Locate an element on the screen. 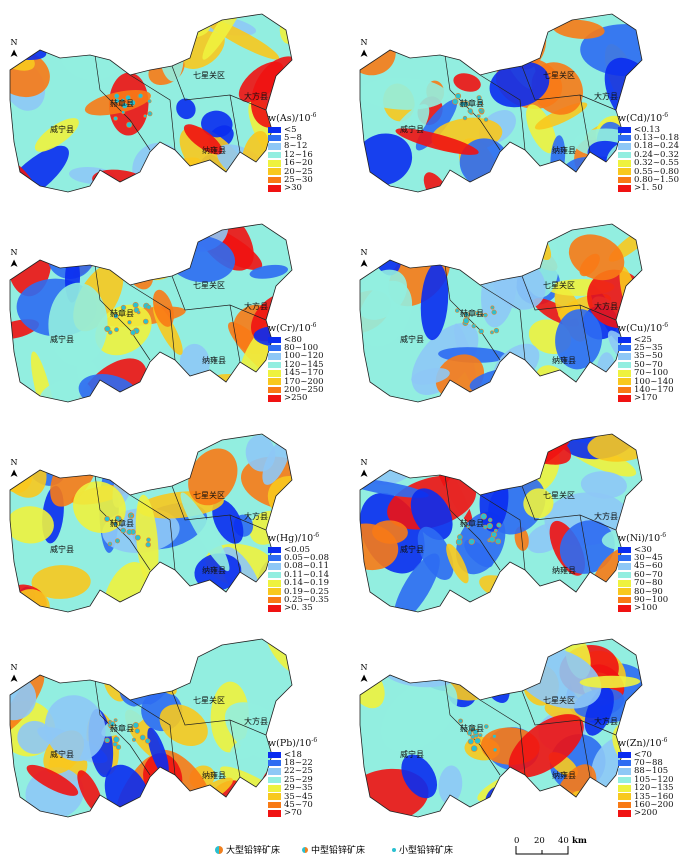 This screenshot has height=867, width=700. concentration-map is located at coordinates (501, 728).